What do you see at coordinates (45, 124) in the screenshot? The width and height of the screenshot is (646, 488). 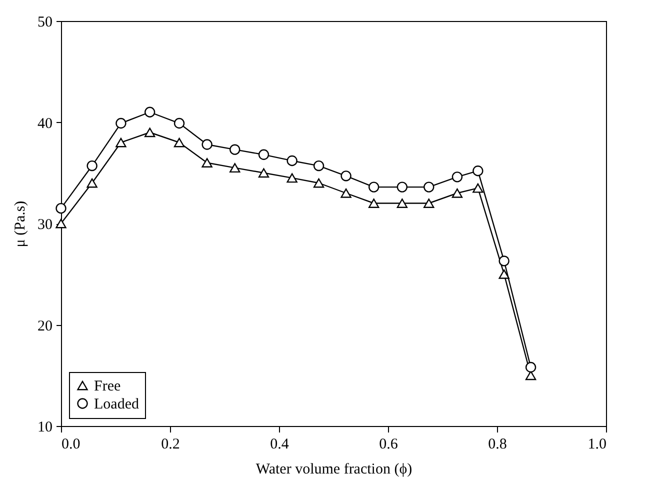 I see `y-tick-label: 40` at bounding box center [45, 124].